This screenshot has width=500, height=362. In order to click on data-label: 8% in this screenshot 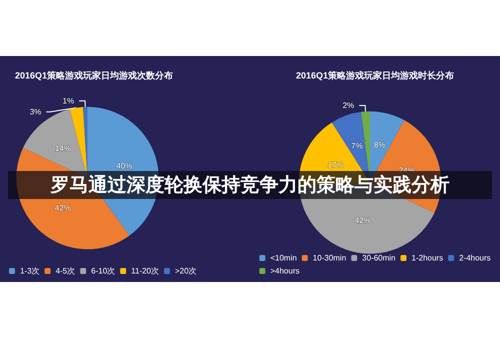, I will do `click(380, 145)`.